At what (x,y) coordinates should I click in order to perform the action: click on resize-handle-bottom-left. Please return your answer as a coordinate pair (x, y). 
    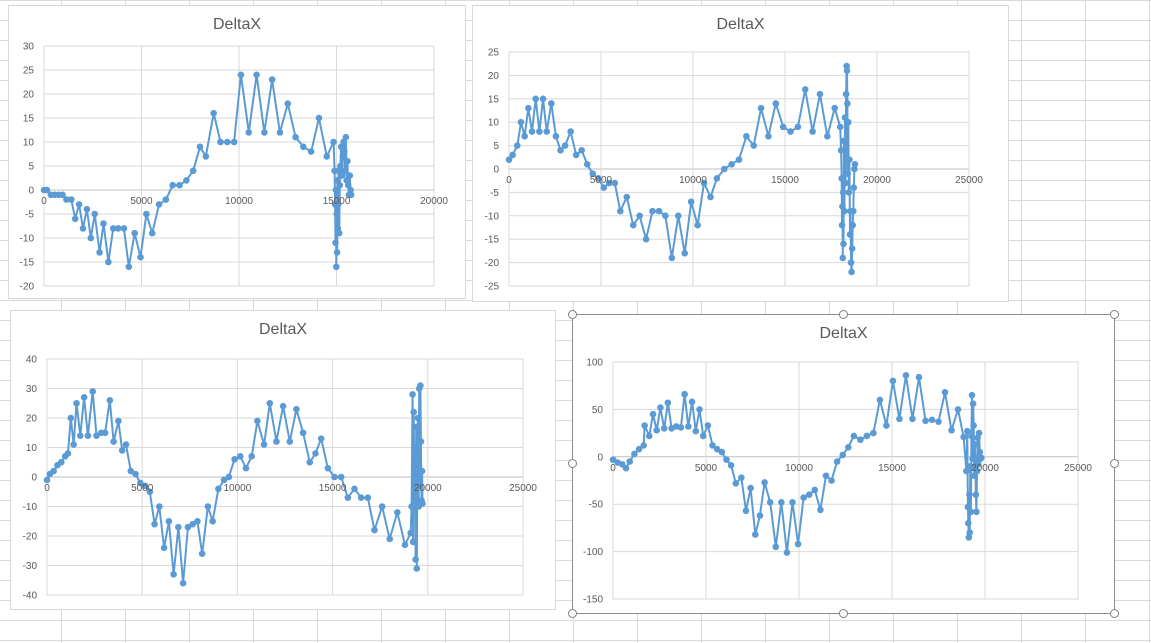
    Looking at the image, I should click on (572, 613).